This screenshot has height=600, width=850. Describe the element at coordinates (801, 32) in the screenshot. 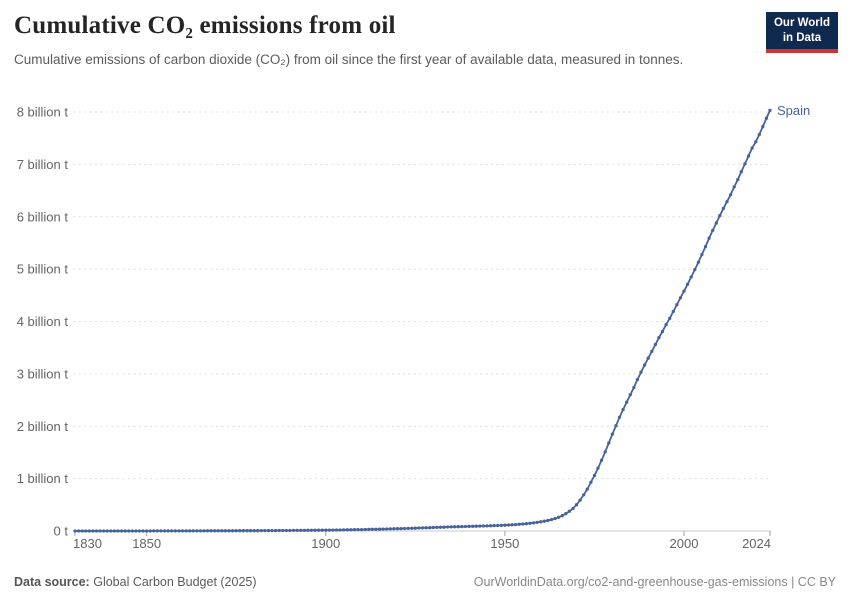

I see `owid-logo: Our World in Data` at that location.